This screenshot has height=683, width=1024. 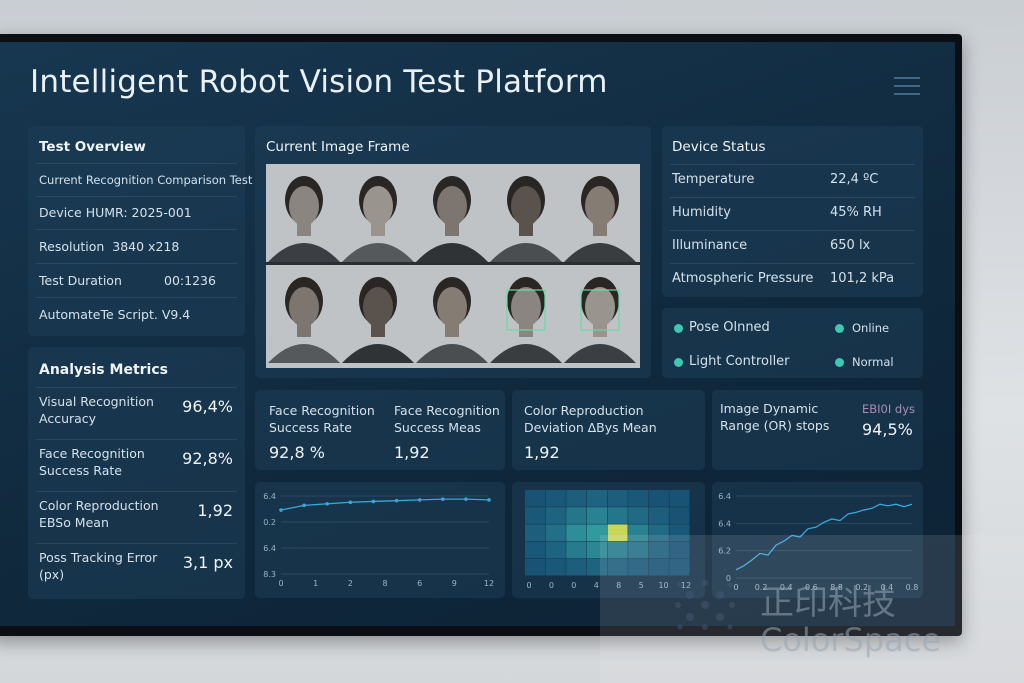 What do you see at coordinates (828, 603) in the screenshot?
I see `watermark-cn: 正印科技` at bounding box center [828, 603].